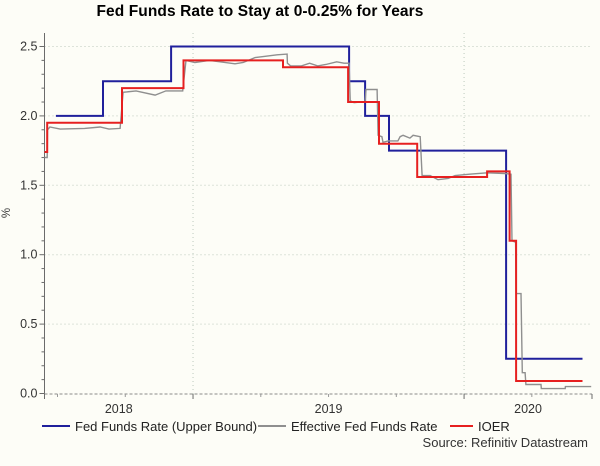 The image size is (600, 466). What do you see at coordinates (329, 409) in the screenshot?
I see `x-year-label: 2019` at bounding box center [329, 409].